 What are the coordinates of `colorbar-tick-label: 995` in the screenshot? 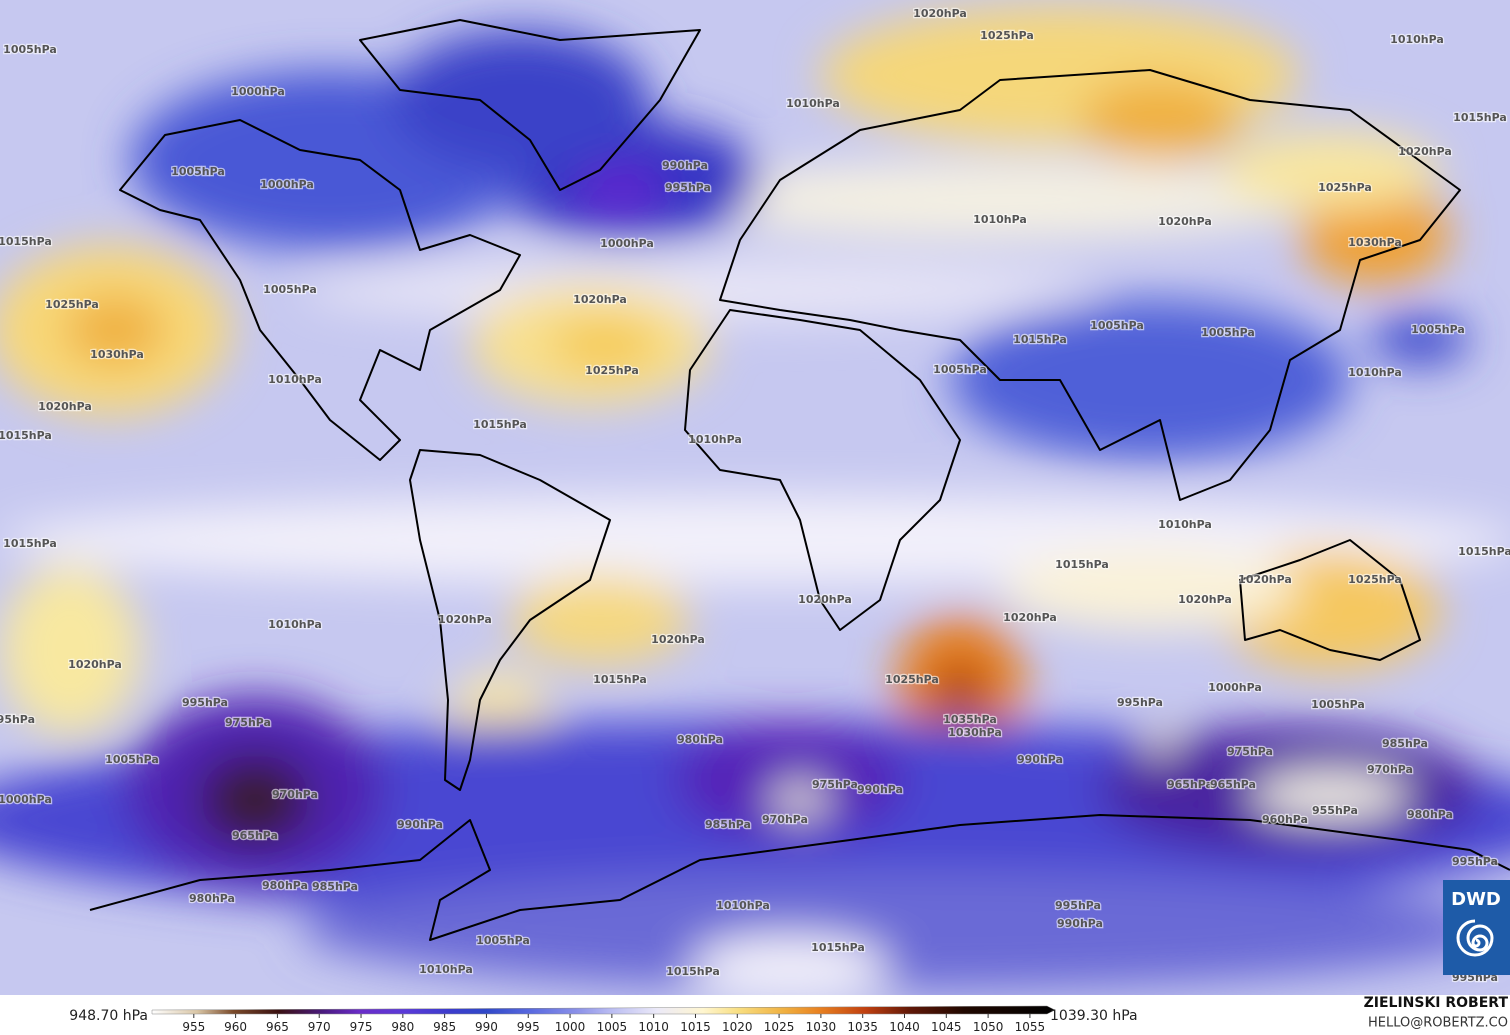 It's located at (528, 1027).